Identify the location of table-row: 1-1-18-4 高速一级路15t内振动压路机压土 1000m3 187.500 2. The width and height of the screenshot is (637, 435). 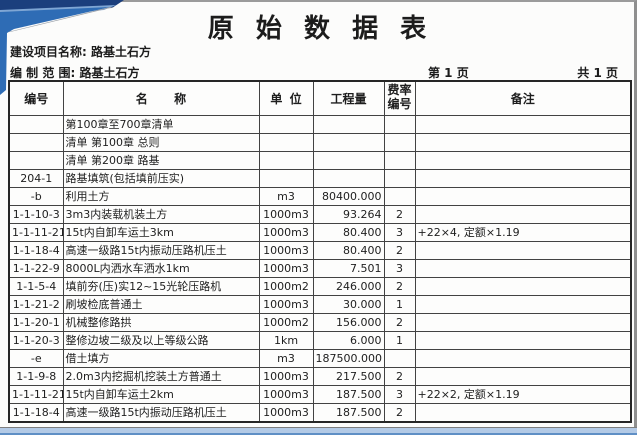
(320, 412).